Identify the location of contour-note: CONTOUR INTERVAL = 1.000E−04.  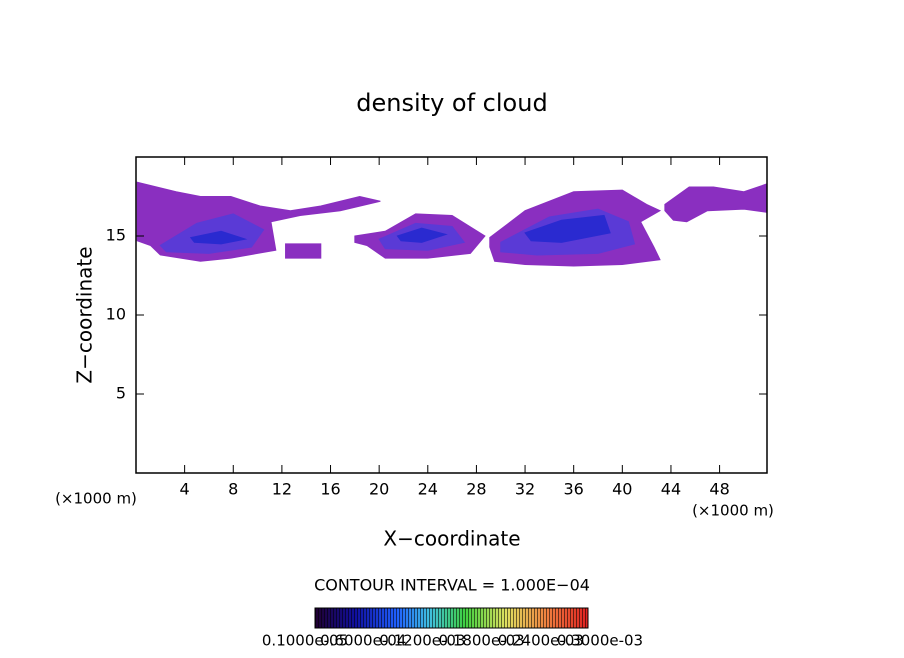
(452, 585).